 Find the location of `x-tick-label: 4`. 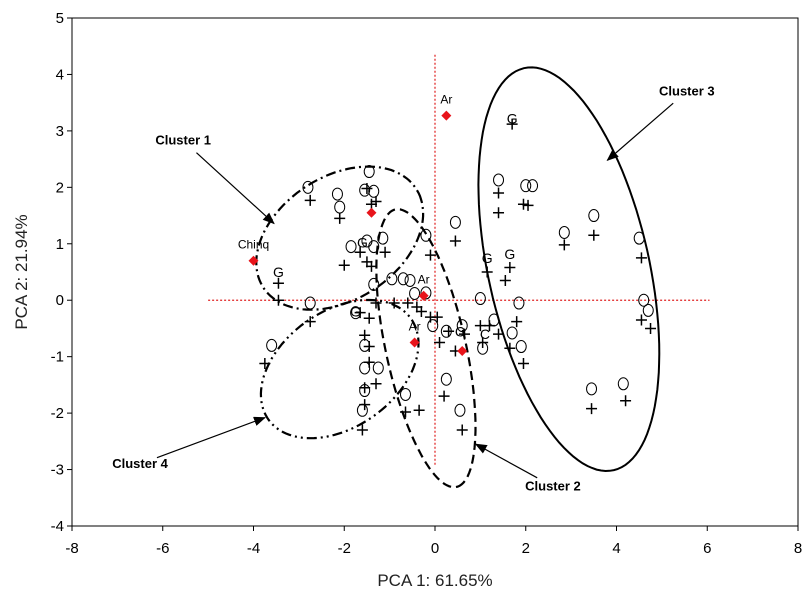

x-tick-label: 4 is located at coordinates (616, 548).